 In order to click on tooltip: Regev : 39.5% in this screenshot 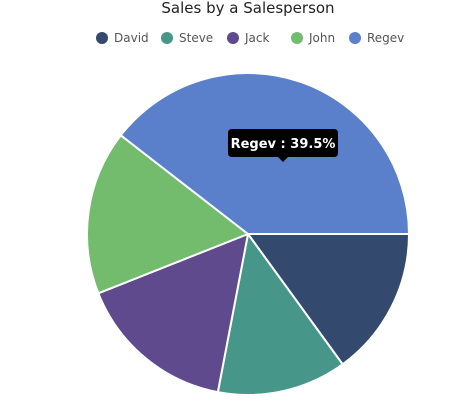, I will do `click(283, 145)`.